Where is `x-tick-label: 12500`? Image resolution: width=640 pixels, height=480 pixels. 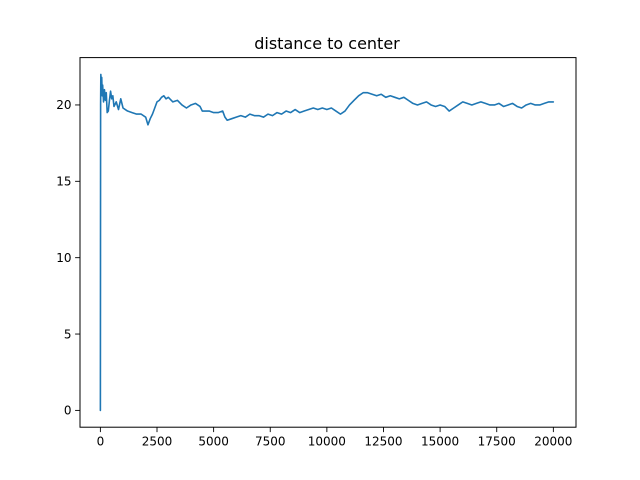
x-tick-label: 12500 is located at coordinates (383, 442).